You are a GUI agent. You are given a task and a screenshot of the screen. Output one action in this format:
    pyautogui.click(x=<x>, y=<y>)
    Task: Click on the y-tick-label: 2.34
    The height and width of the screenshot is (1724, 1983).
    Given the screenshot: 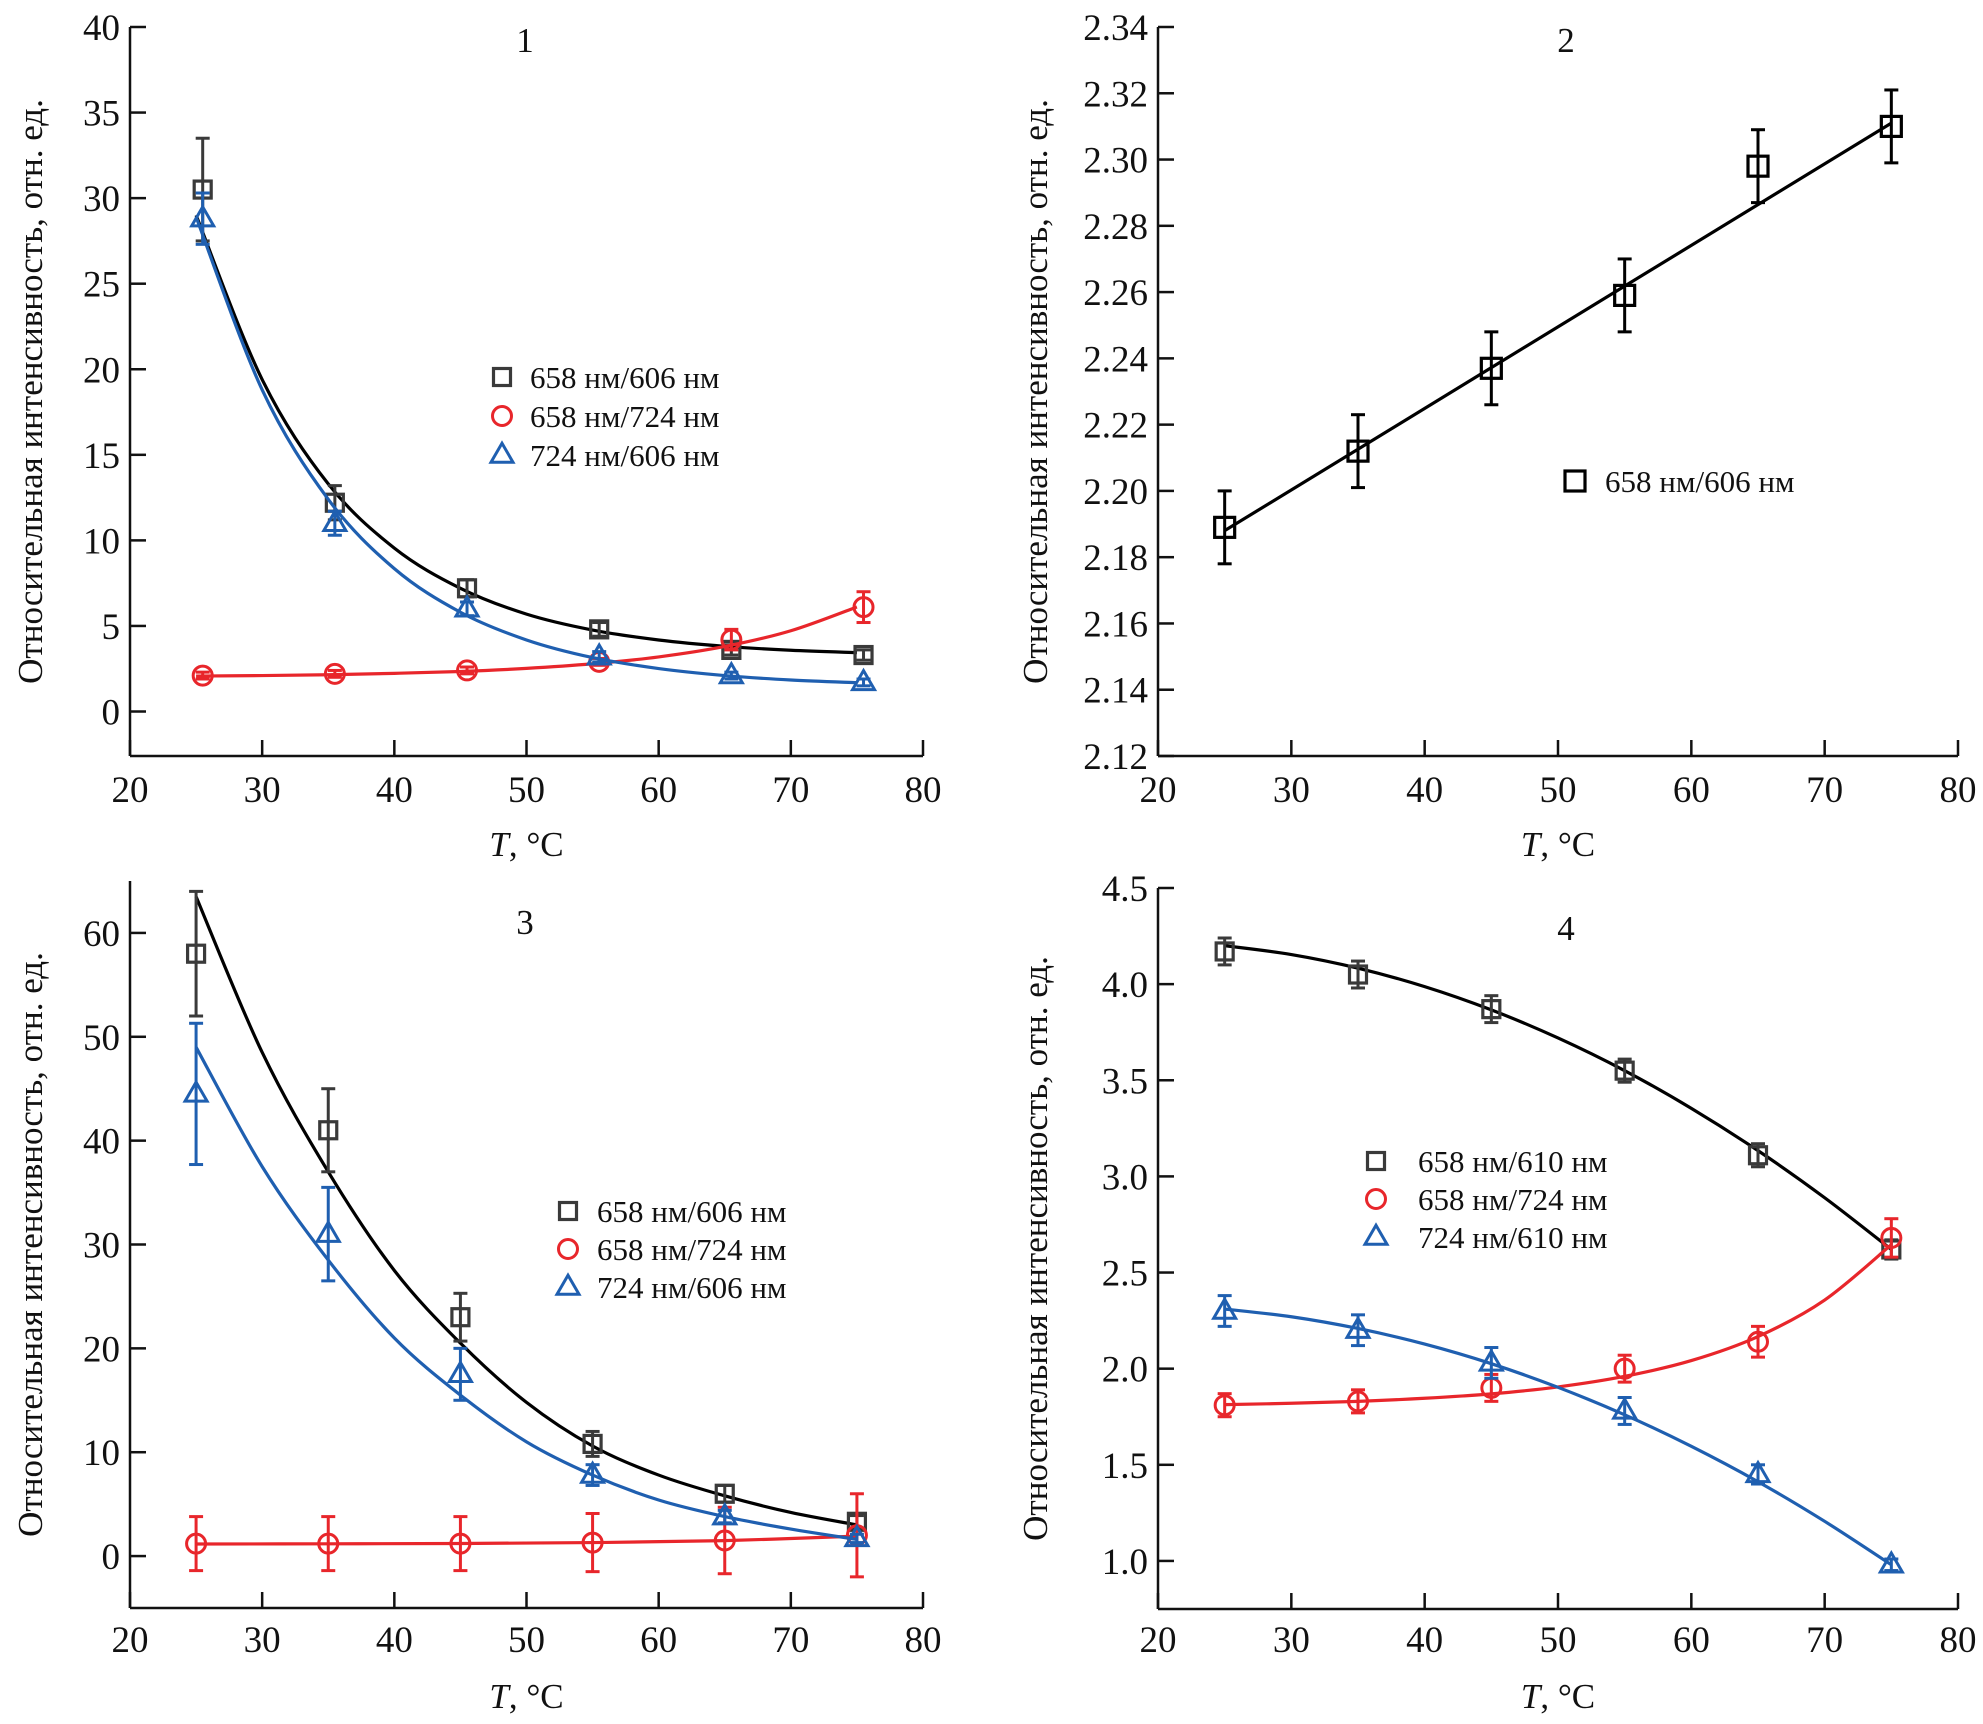 What is the action you would take?
    pyautogui.click(x=1115, y=28)
    